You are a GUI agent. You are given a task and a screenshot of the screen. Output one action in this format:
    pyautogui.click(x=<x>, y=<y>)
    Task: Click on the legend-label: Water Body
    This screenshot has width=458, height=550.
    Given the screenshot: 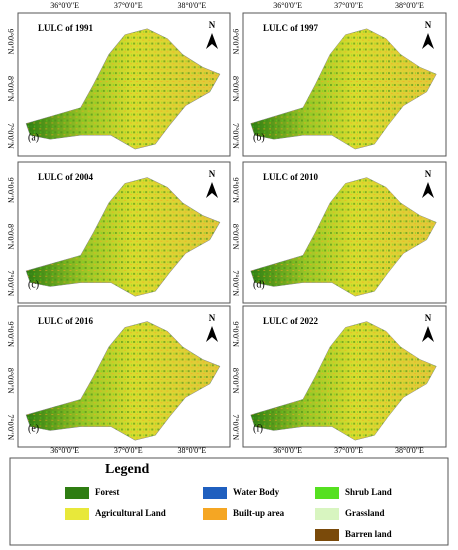 What is the action you would take?
    pyautogui.click(x=256, y=492)
    